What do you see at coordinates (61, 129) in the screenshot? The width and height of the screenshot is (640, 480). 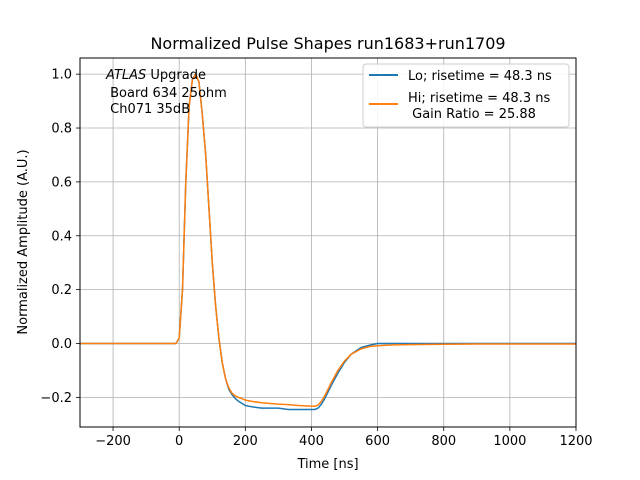 I see `y-tick-label: 0.8` at bounding box center [61, 129].